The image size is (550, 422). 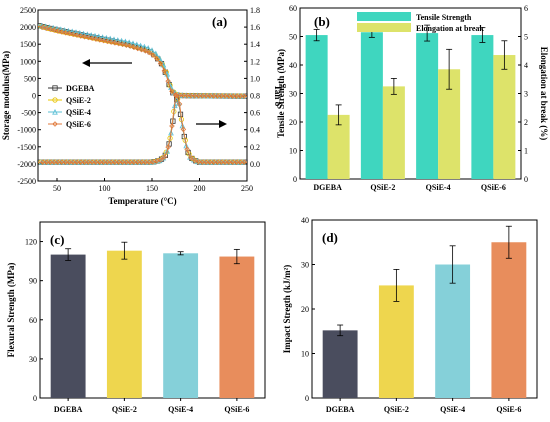 I want to click on x-tick-label: 50, so click(x=57, y=188).